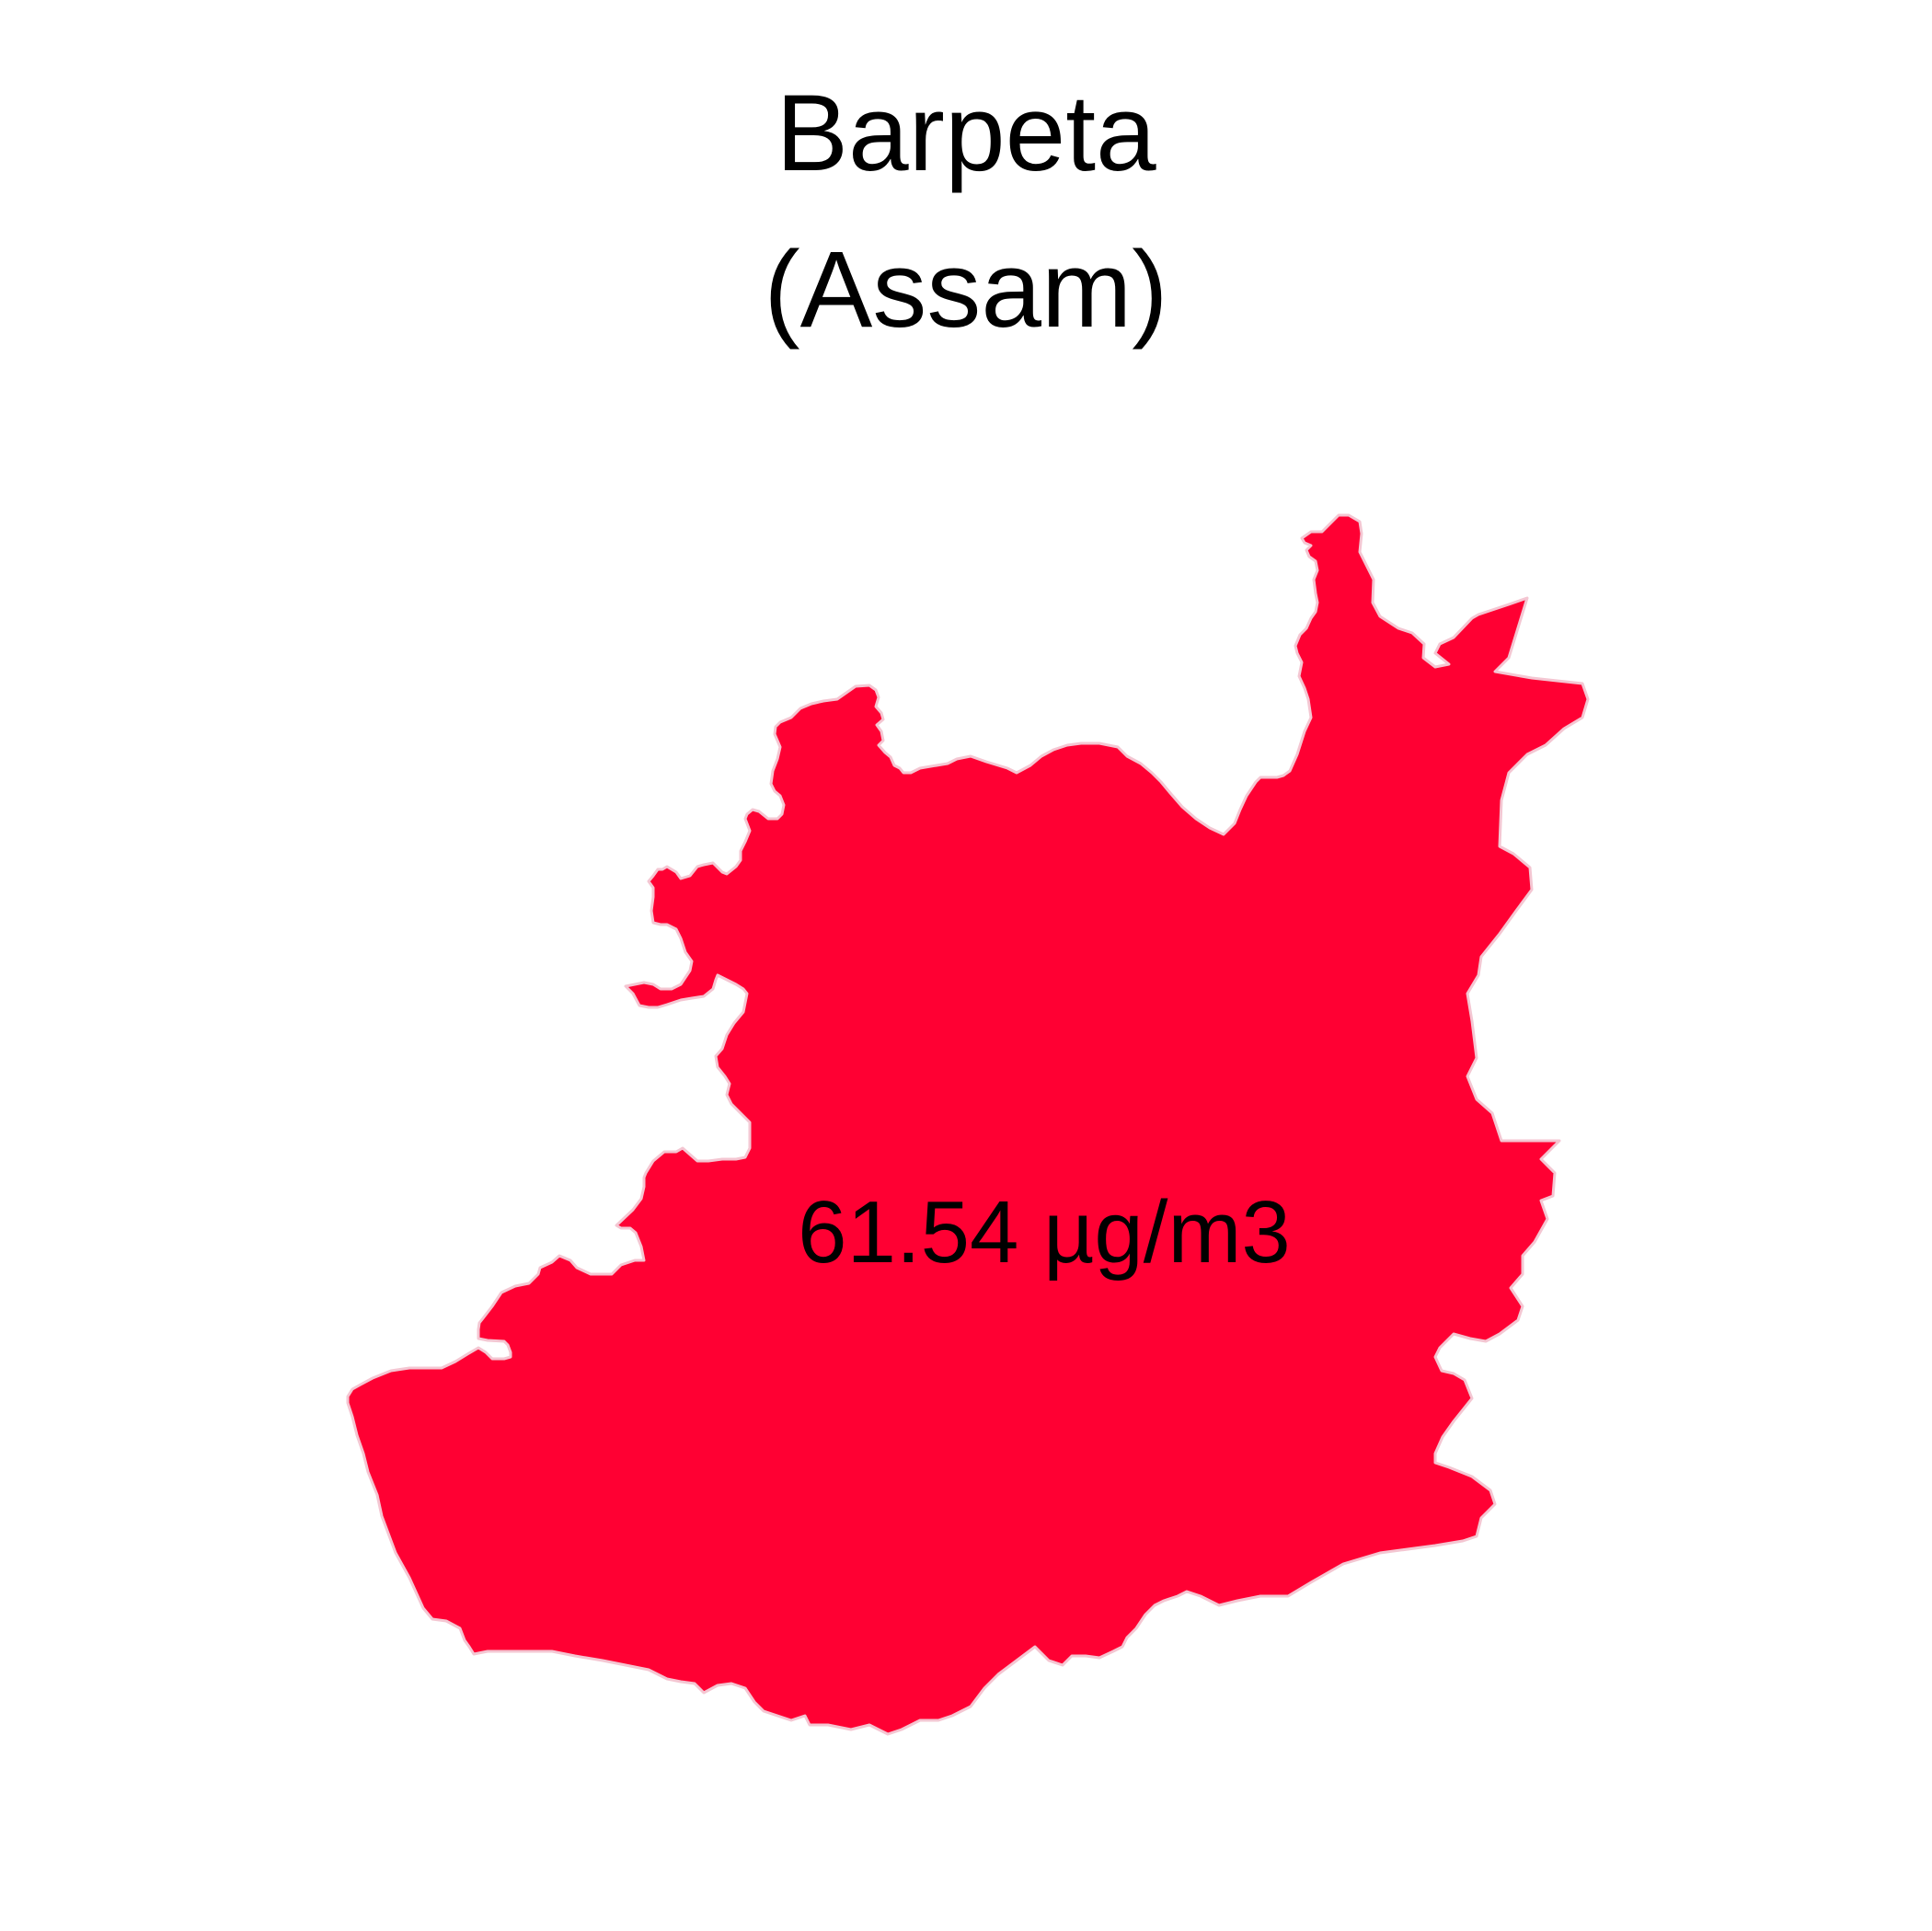  Describe the element at coordinates (966, 290) in the screenshot. I see `state-subtitle: (Assam)` at that location.